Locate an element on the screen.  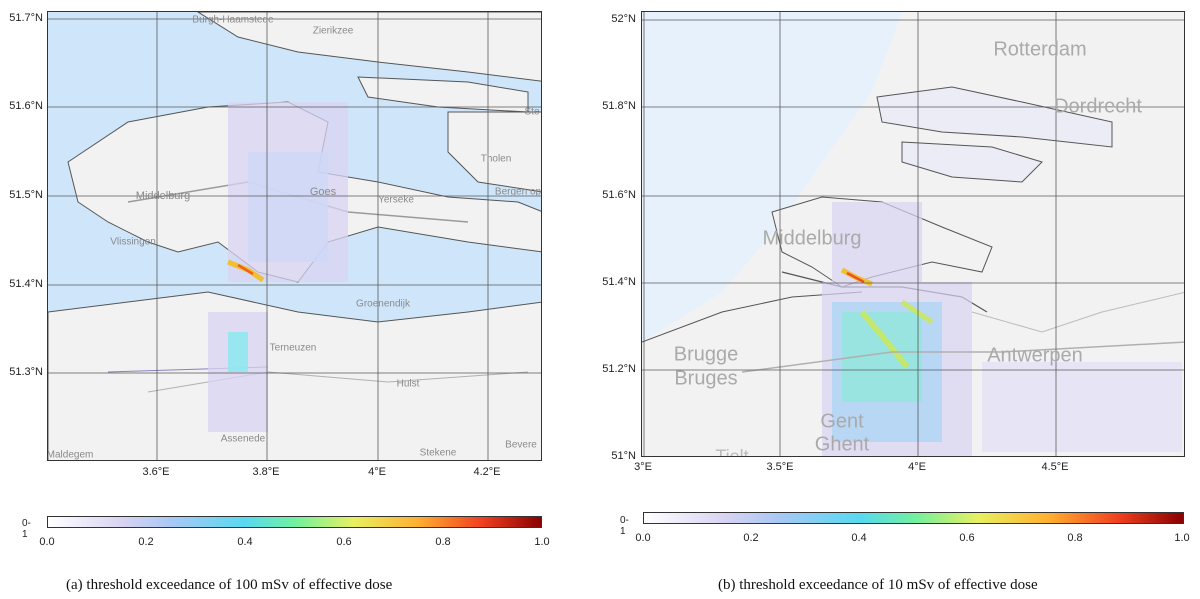
lat-label: 51°N is located at coordinates (623, 456).